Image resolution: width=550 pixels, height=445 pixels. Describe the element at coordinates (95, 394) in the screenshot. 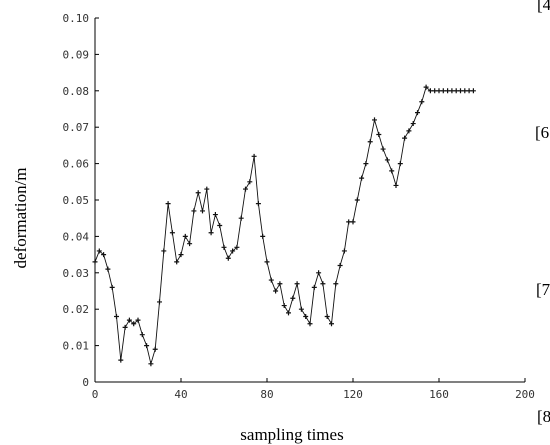

I see `x-tick-label: 0` at that location.